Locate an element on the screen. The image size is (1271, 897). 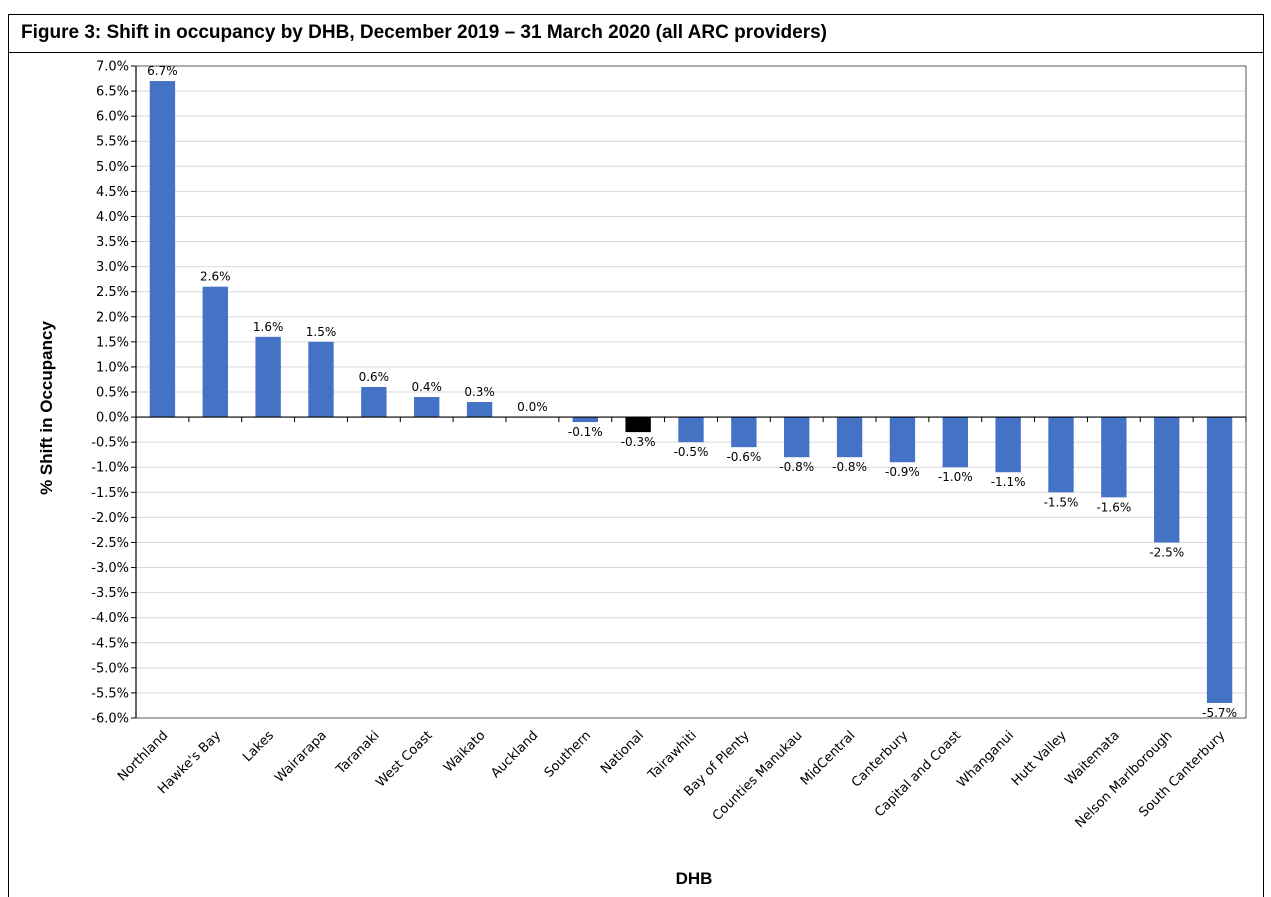
data-label: 1.5% is located at coordinates (321, 332).